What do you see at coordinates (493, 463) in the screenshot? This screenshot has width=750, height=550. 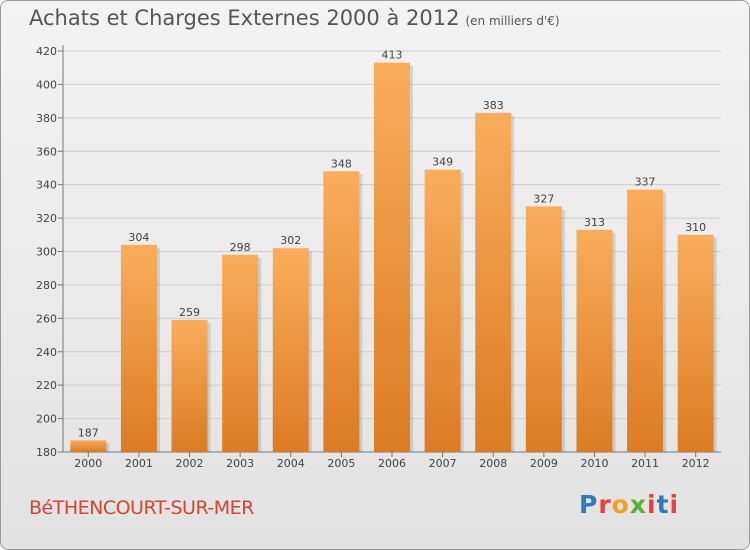 I see `x-tick-label: 2008` at bounding box center [493, 463].